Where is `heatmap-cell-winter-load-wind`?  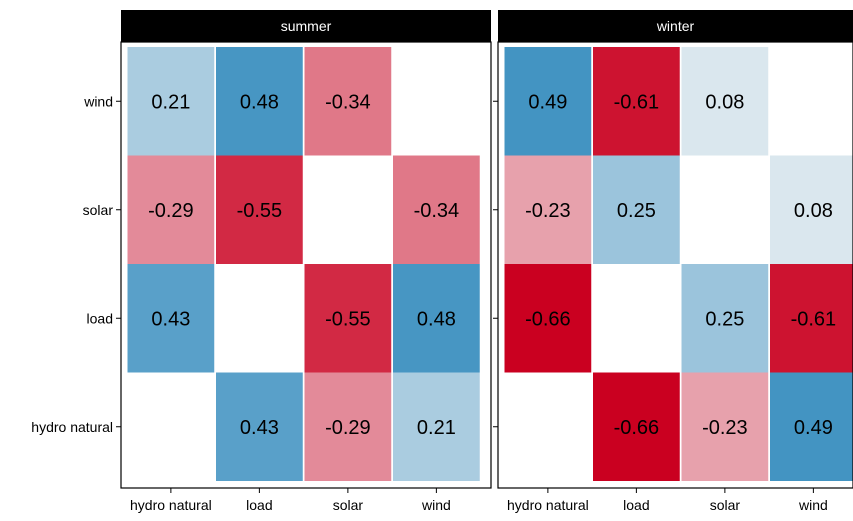 heatmap-cell-winter-load-wind is located at coordinates (636, 101).